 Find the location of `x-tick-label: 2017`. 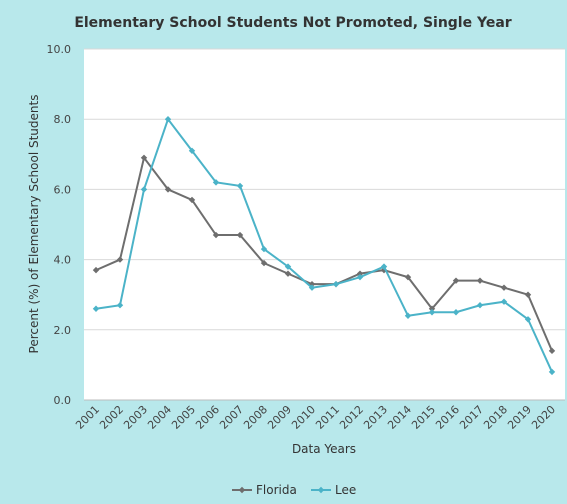

x-tick-label: 2017 is located at coordinates (471, 417).